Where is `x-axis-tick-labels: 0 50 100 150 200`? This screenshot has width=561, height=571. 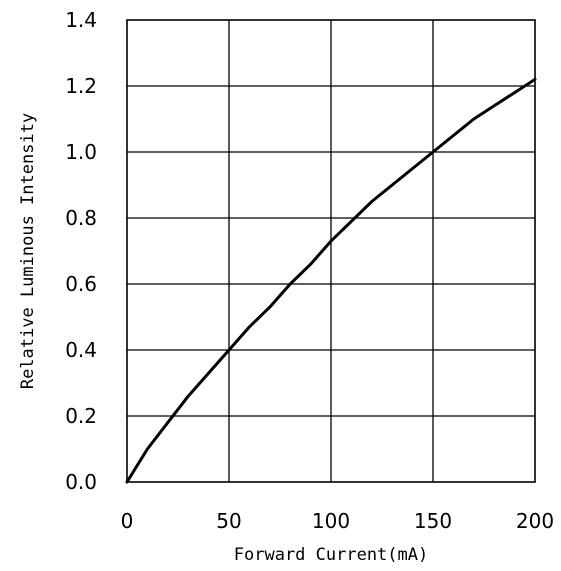 x-axis-tick-labels: 0 50 100 150 200 is located at coordinates (337, 521).